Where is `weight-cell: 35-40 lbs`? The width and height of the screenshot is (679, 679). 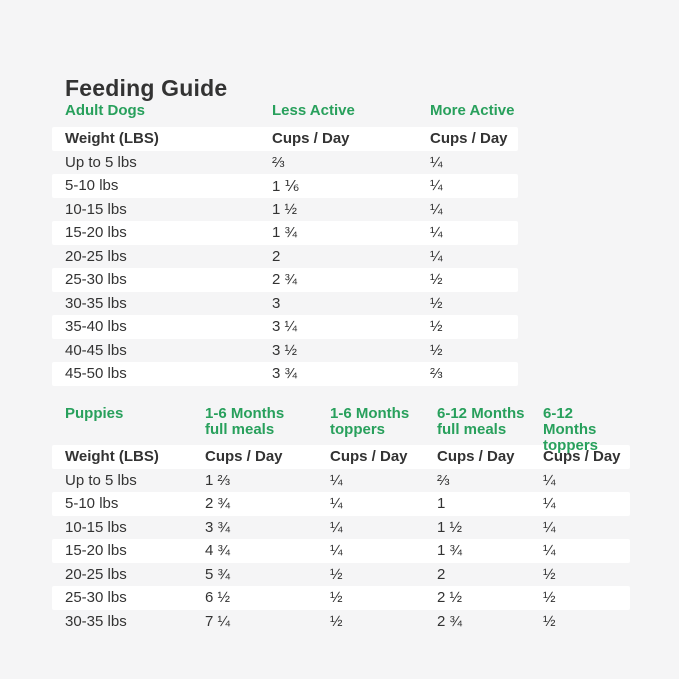
weight-cell: 35-40 lbs is located at coordinates (96, 327).